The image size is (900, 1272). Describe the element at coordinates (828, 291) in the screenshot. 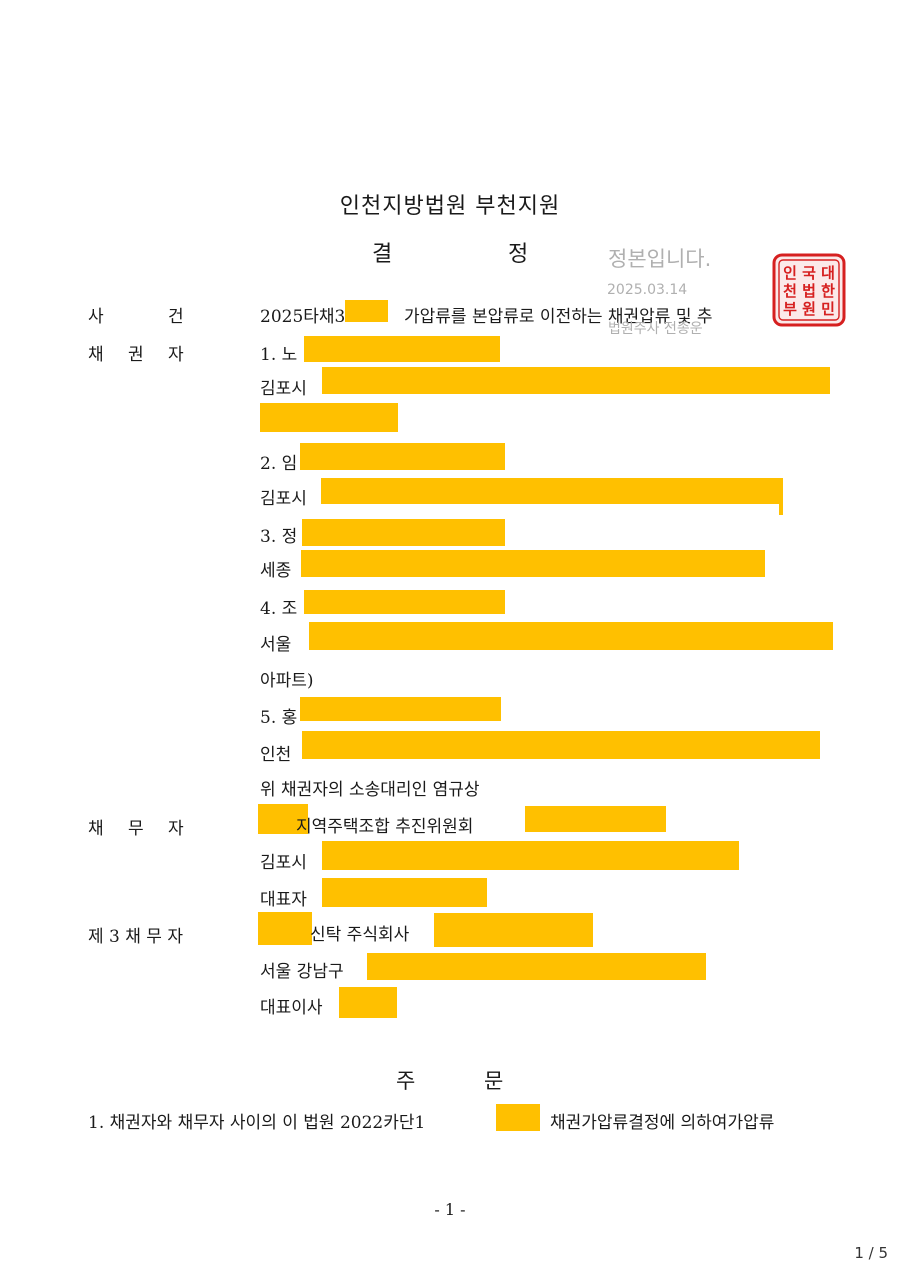

I see `seal-char: 한` at that location.